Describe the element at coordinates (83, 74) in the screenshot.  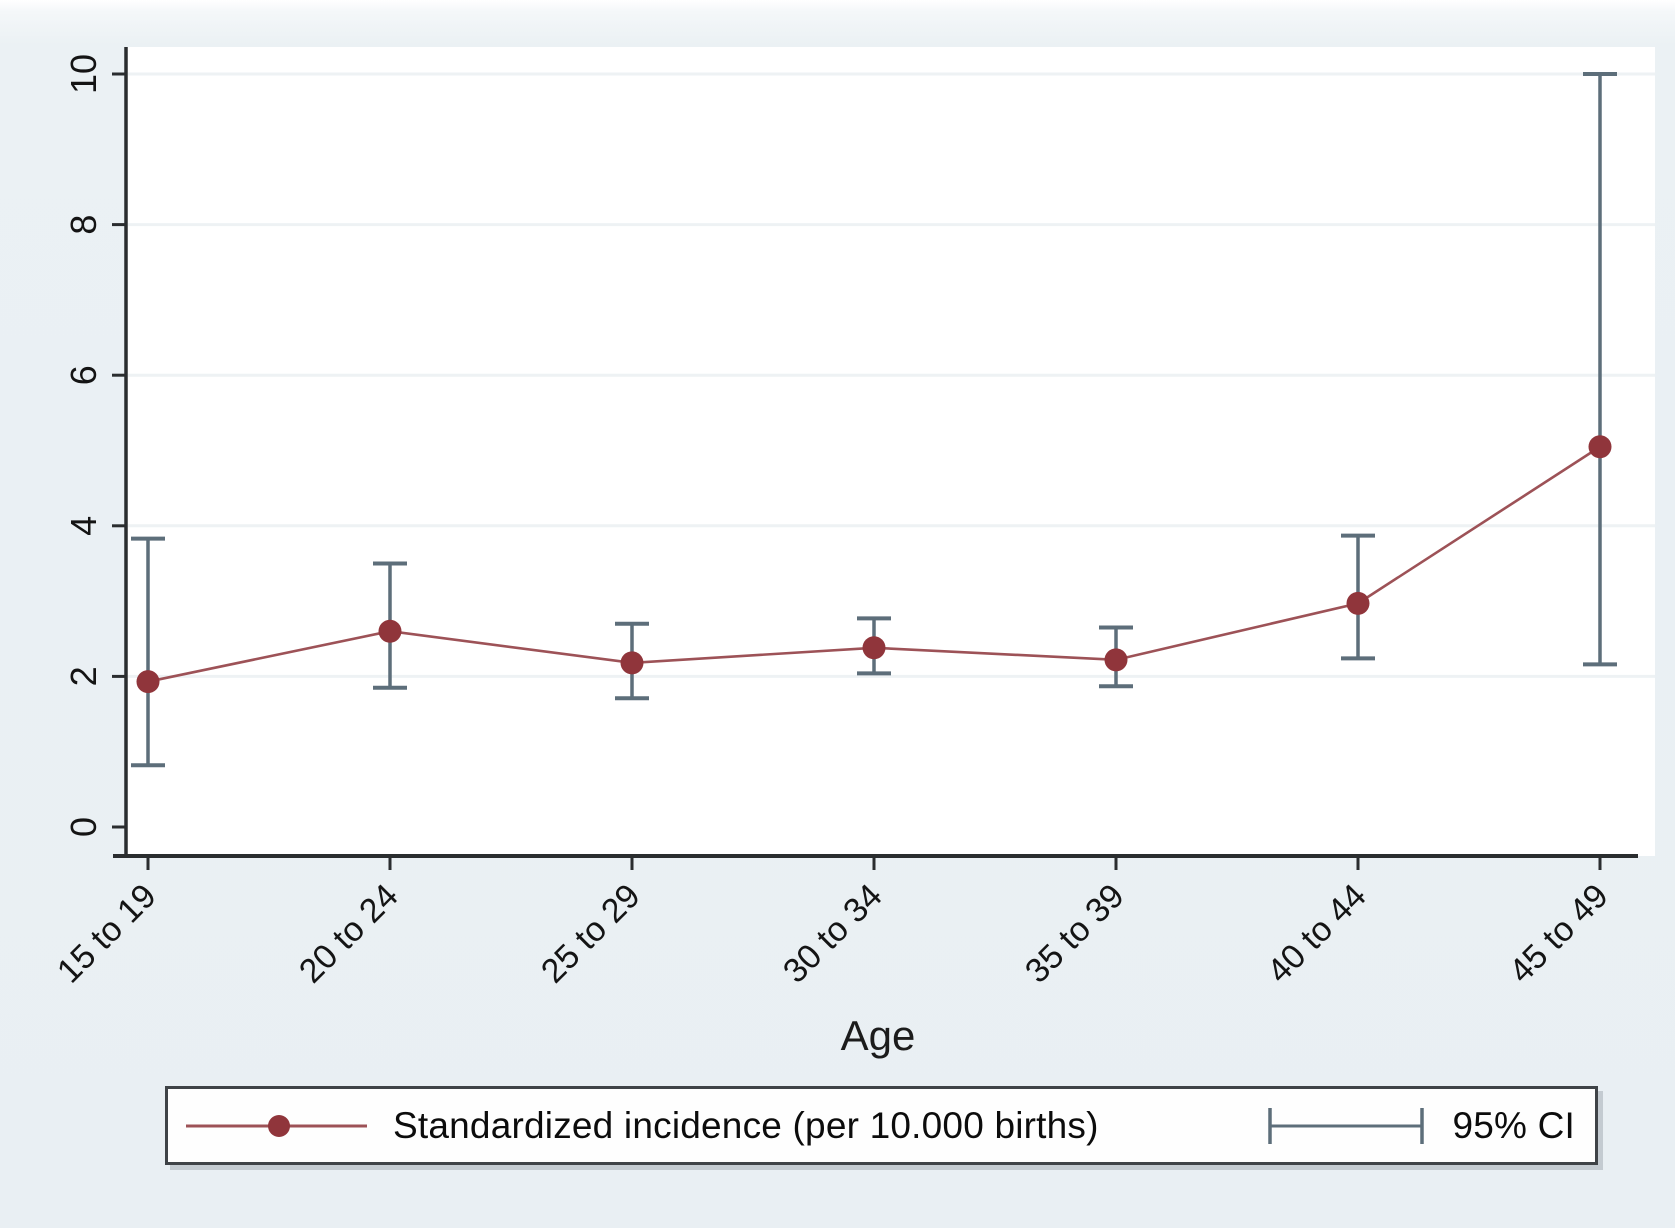
I see `y-tick-label-10: 10` at that location.